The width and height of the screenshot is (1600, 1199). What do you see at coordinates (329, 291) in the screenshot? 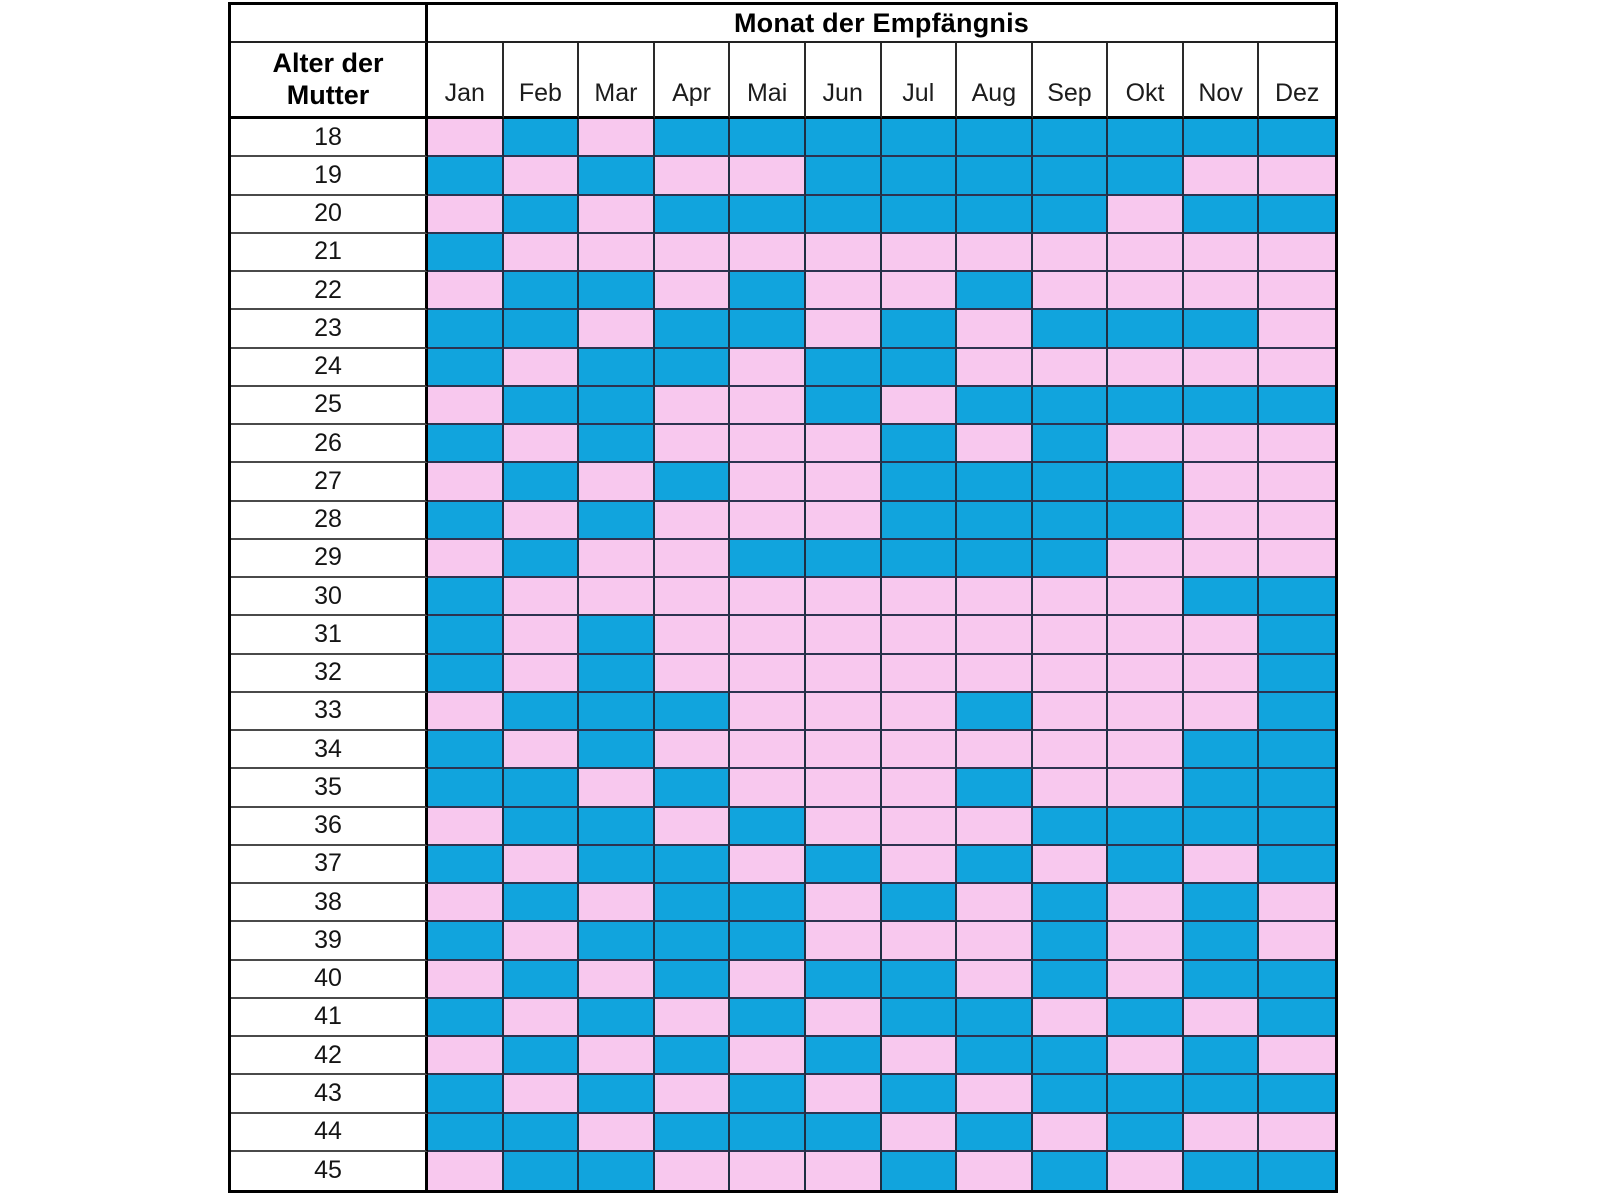
I see `age-label-22: 22` at bounding box center [329, 291].